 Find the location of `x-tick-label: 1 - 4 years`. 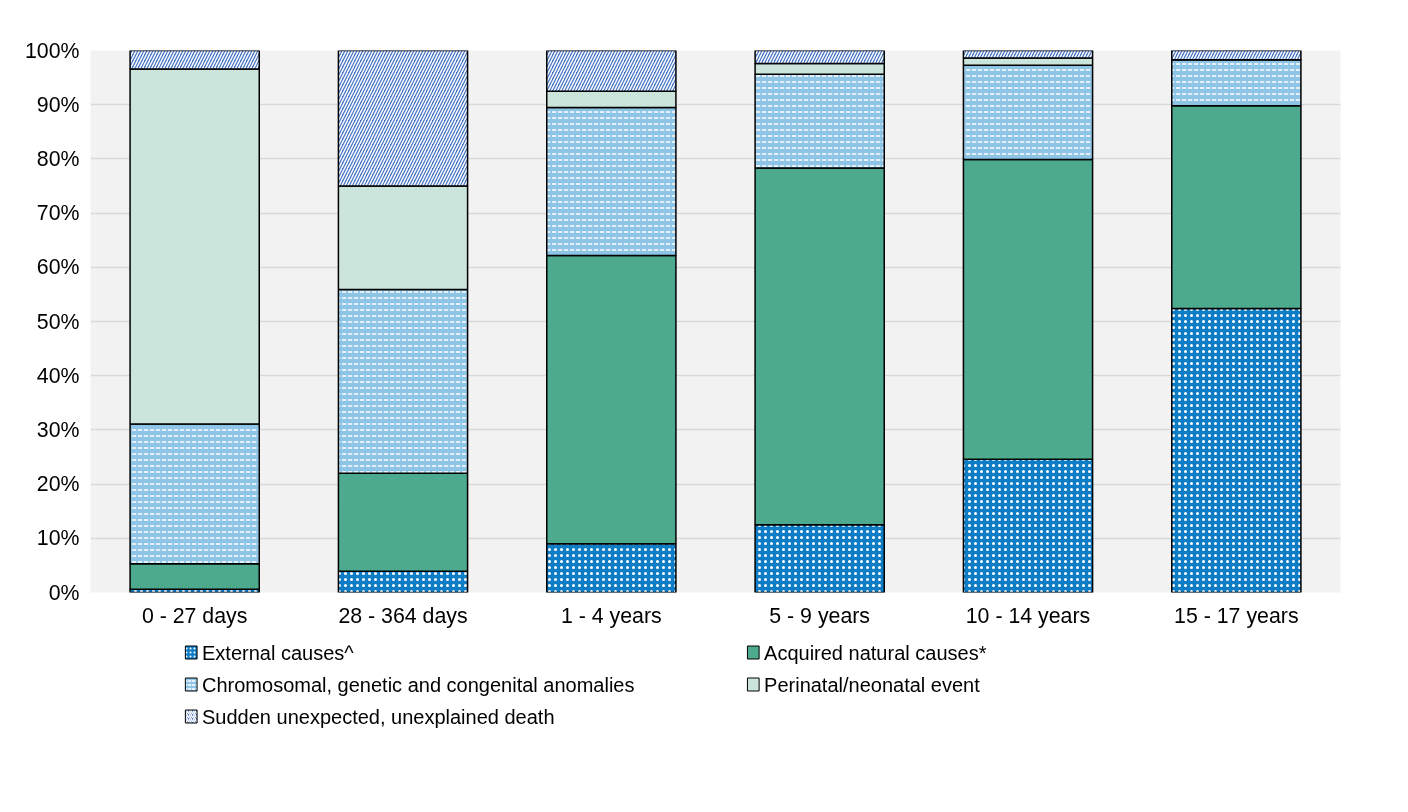

x-tick-label: 1 - 4 years is located at coordinates (611, 615).